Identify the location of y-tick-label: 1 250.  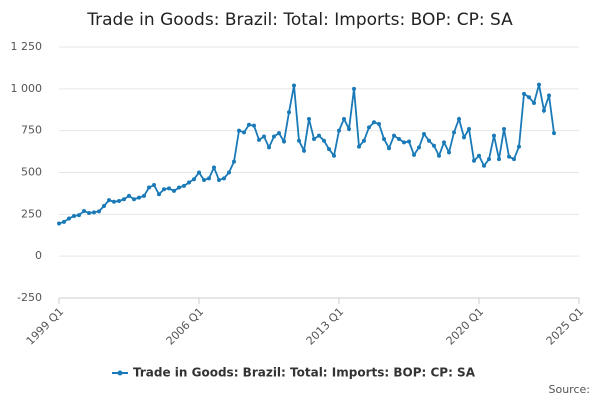
(27, 46).